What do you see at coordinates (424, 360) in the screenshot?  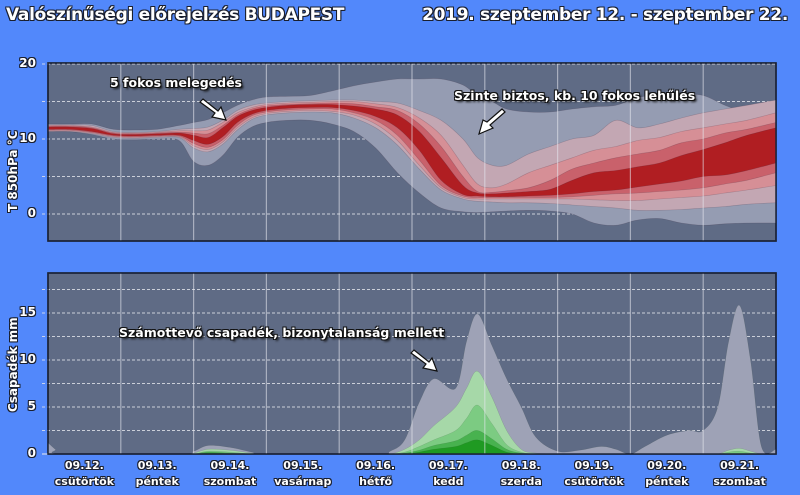 I see `precip-arrow-icon` at bounding box center [424, 360].